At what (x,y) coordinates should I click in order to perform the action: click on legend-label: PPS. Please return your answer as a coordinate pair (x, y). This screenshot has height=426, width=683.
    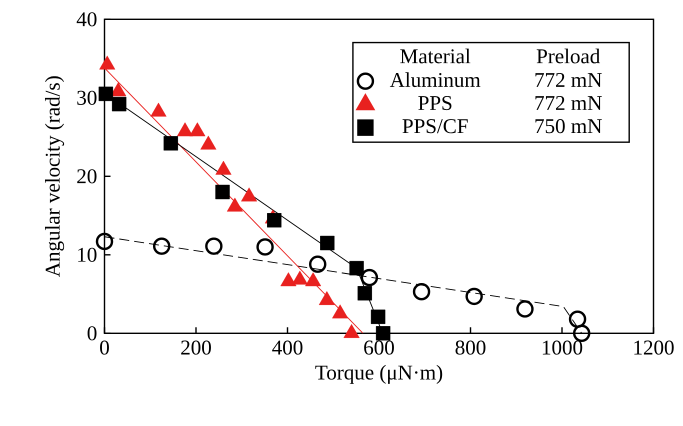
    Looking at the image, I should click on (435, 103).